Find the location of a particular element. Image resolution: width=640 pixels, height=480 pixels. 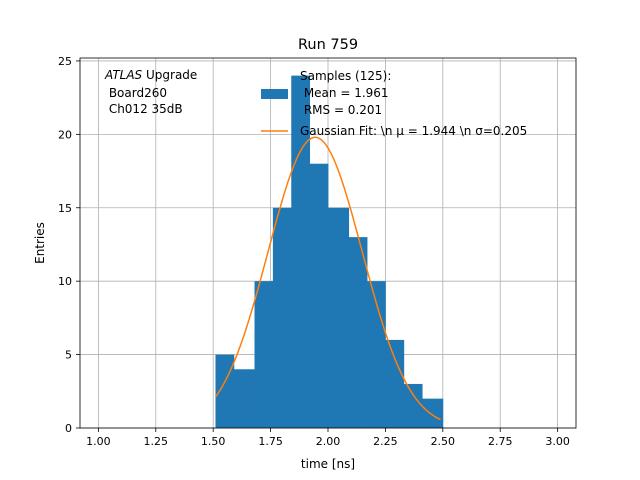

annotation-line-1: ATLAS Upgrade is located at coordinates (150, 75).